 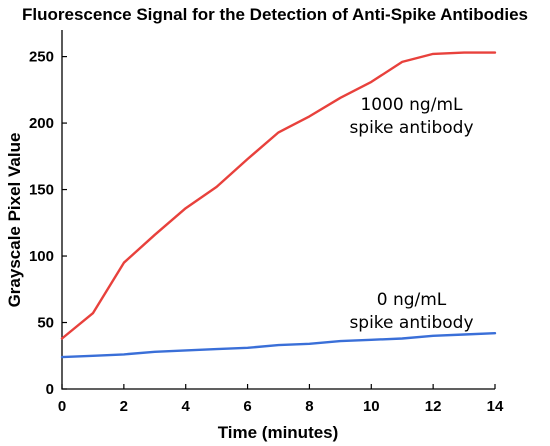 I want to click on x-tick-label: 4, so click(x=186, y=406).